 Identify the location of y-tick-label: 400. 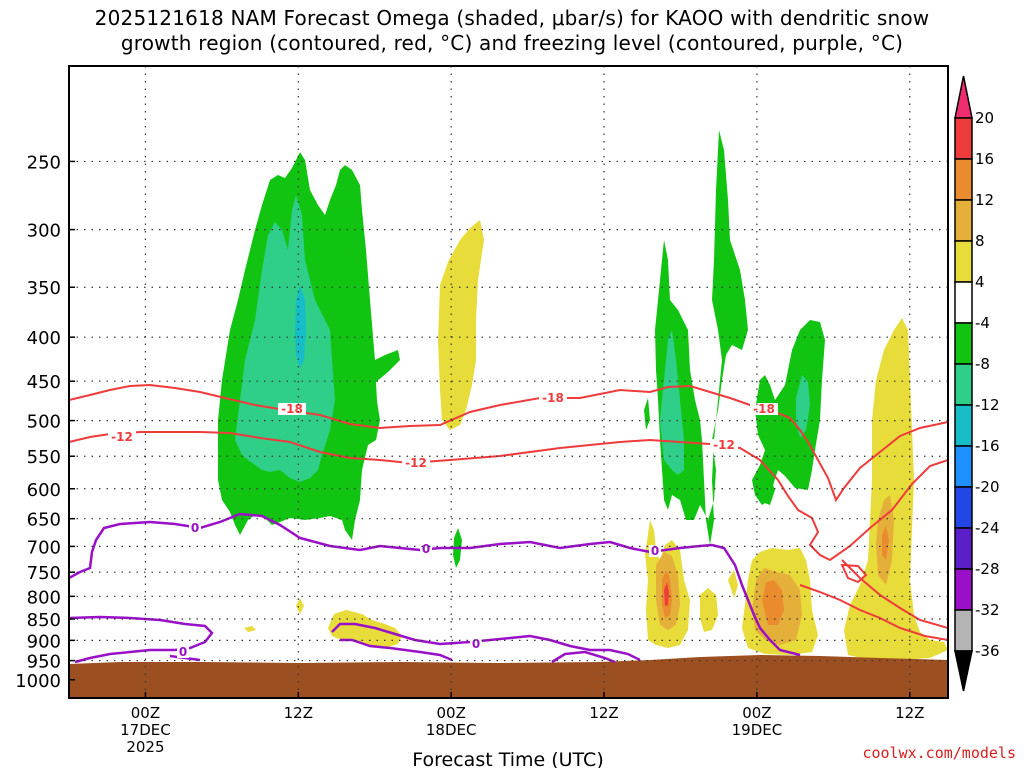
(44, 338).